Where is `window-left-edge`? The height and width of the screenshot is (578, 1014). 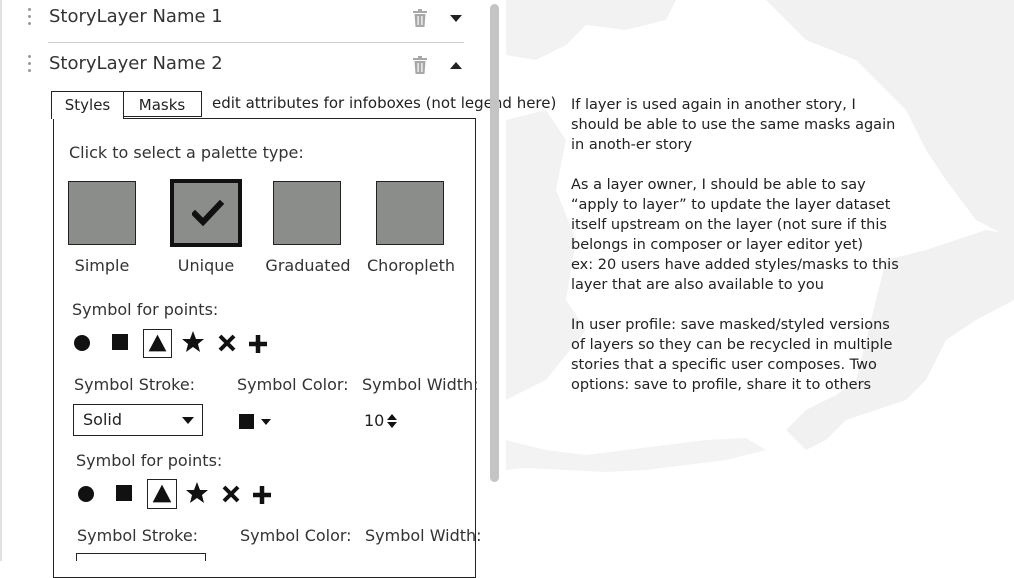
window-left-edge is located at coordinates (1, 280).